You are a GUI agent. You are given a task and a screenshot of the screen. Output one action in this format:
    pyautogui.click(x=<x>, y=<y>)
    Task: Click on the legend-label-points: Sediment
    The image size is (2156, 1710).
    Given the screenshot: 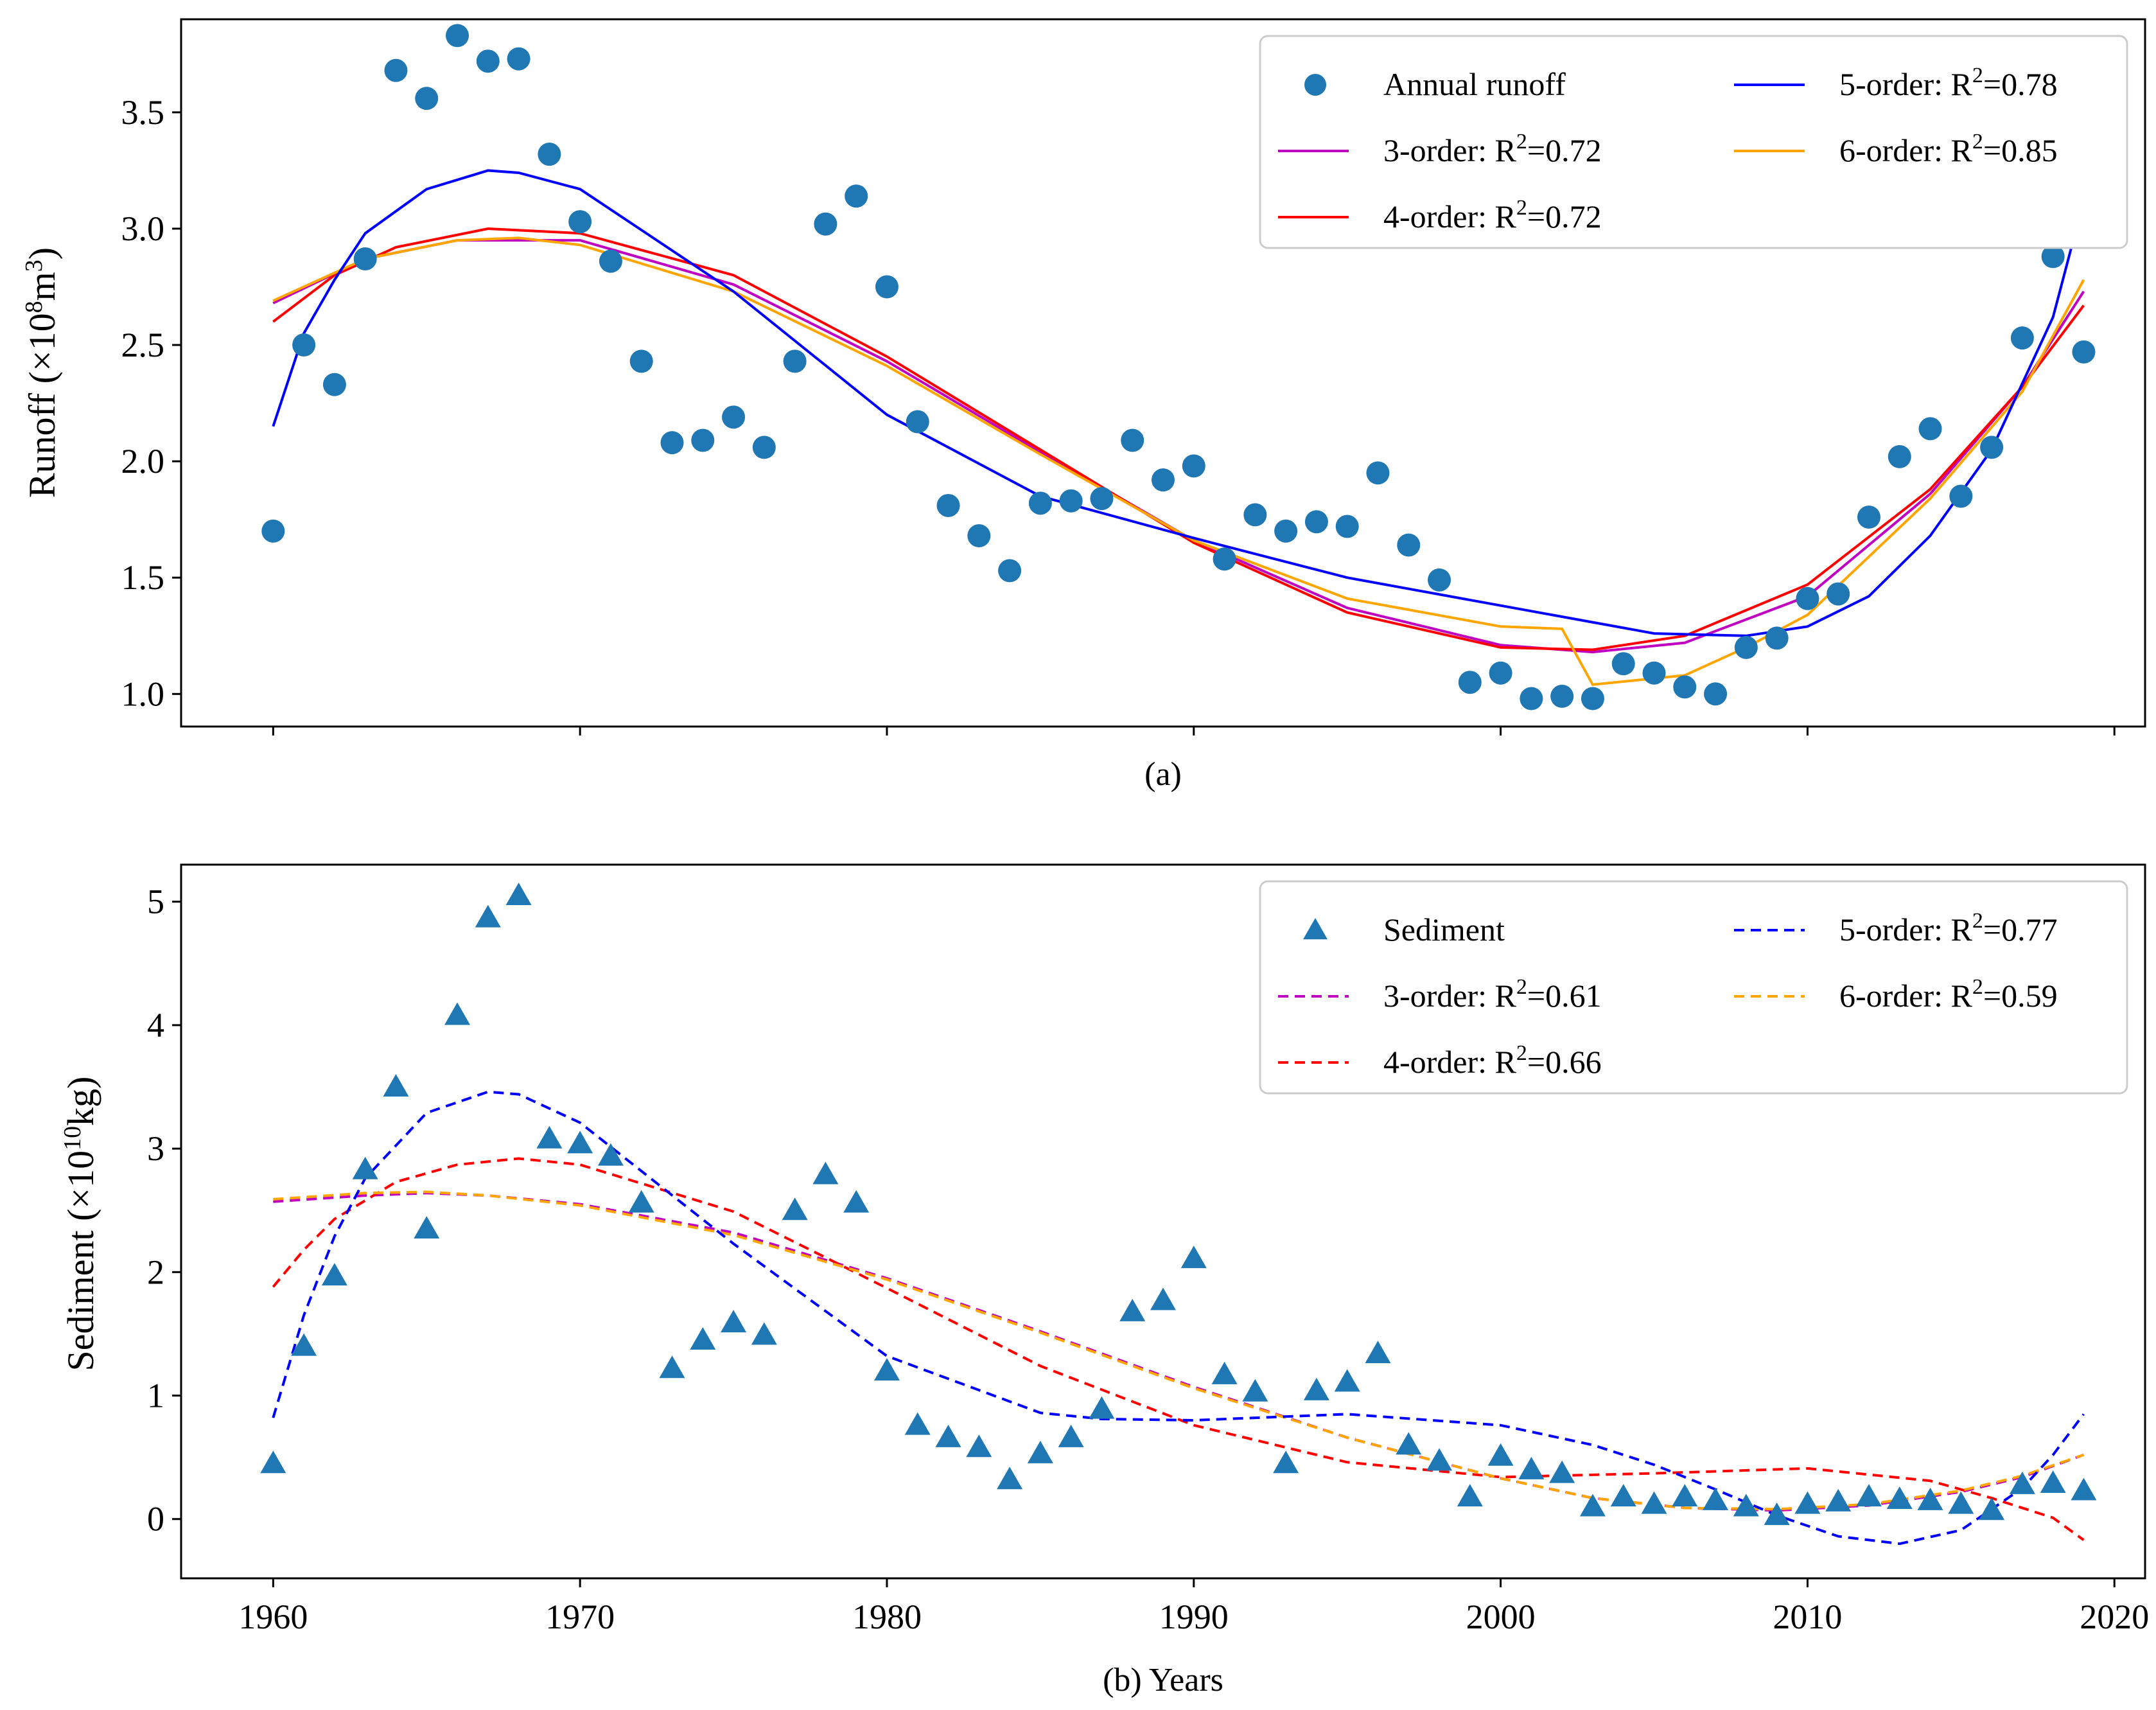 What is the action you would take?
    pyautogui.click(x=1444, y=930)
    